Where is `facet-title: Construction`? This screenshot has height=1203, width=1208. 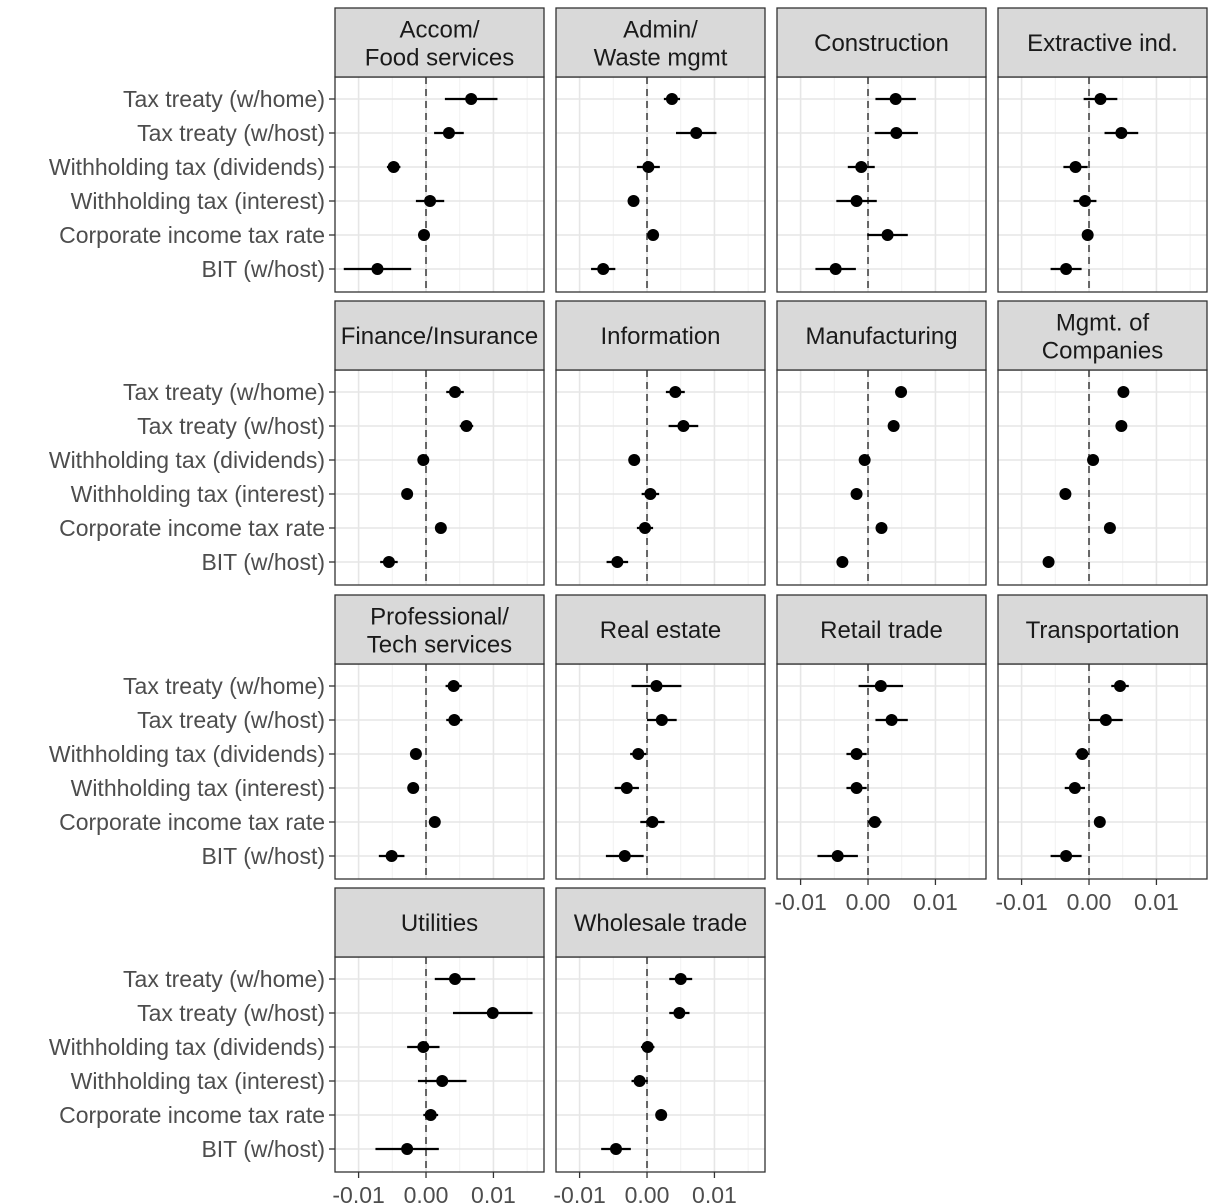
facet-title: Construction is located at coordinates (881, 43).